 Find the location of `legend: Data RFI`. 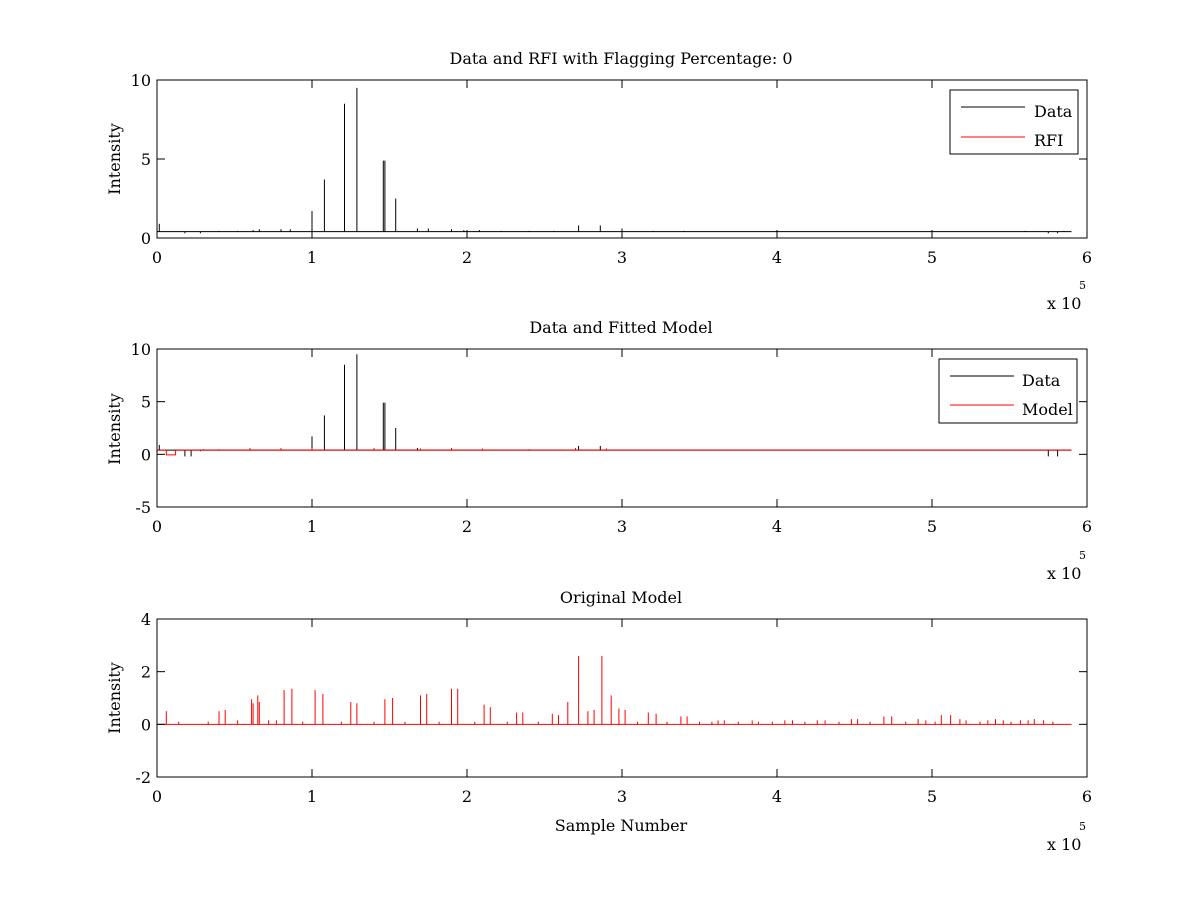

legend: Data RFI is located at coordinates (1014, 122).